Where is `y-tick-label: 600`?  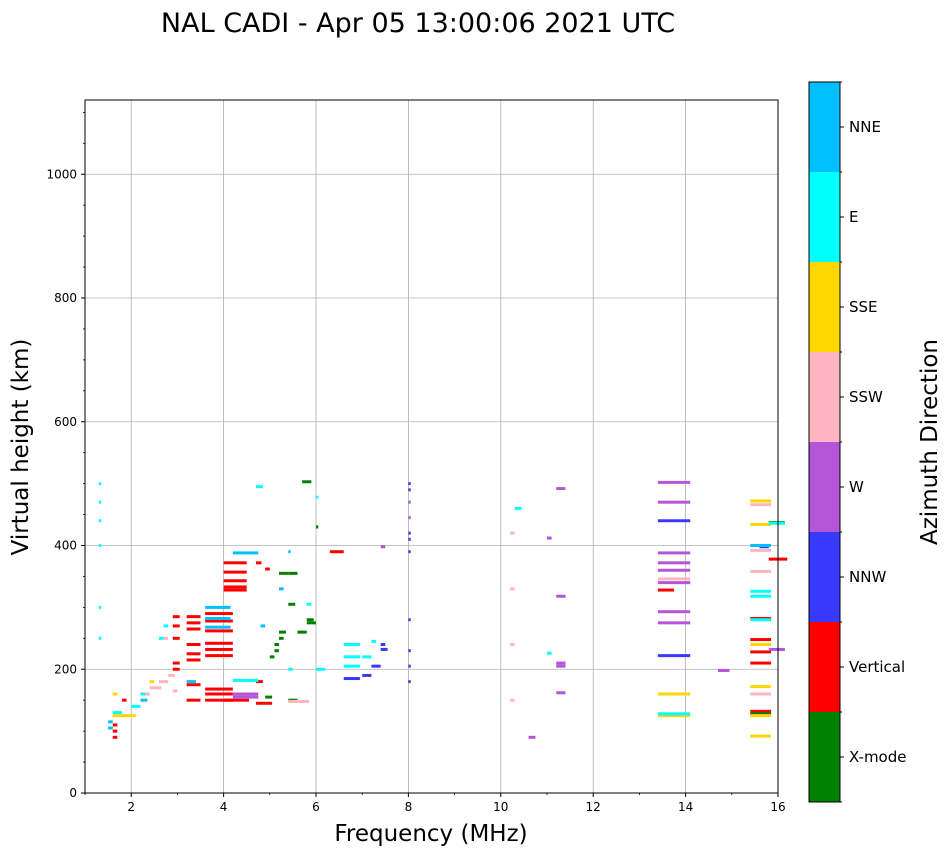
y-tick-label: 600 is located at coordinates (65, 422).